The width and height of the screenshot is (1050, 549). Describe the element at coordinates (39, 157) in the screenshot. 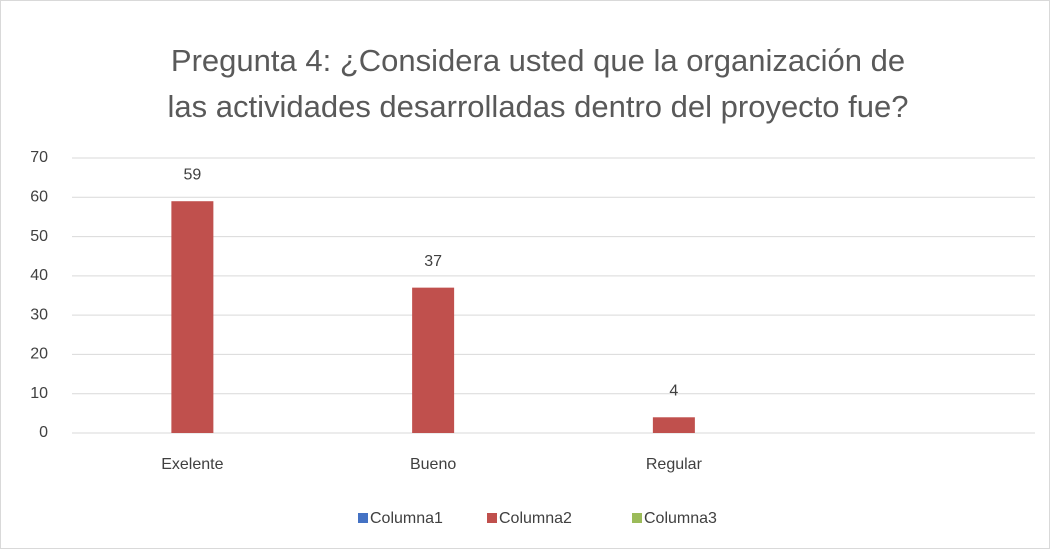

I see `y-tick-label: 70` at that location.